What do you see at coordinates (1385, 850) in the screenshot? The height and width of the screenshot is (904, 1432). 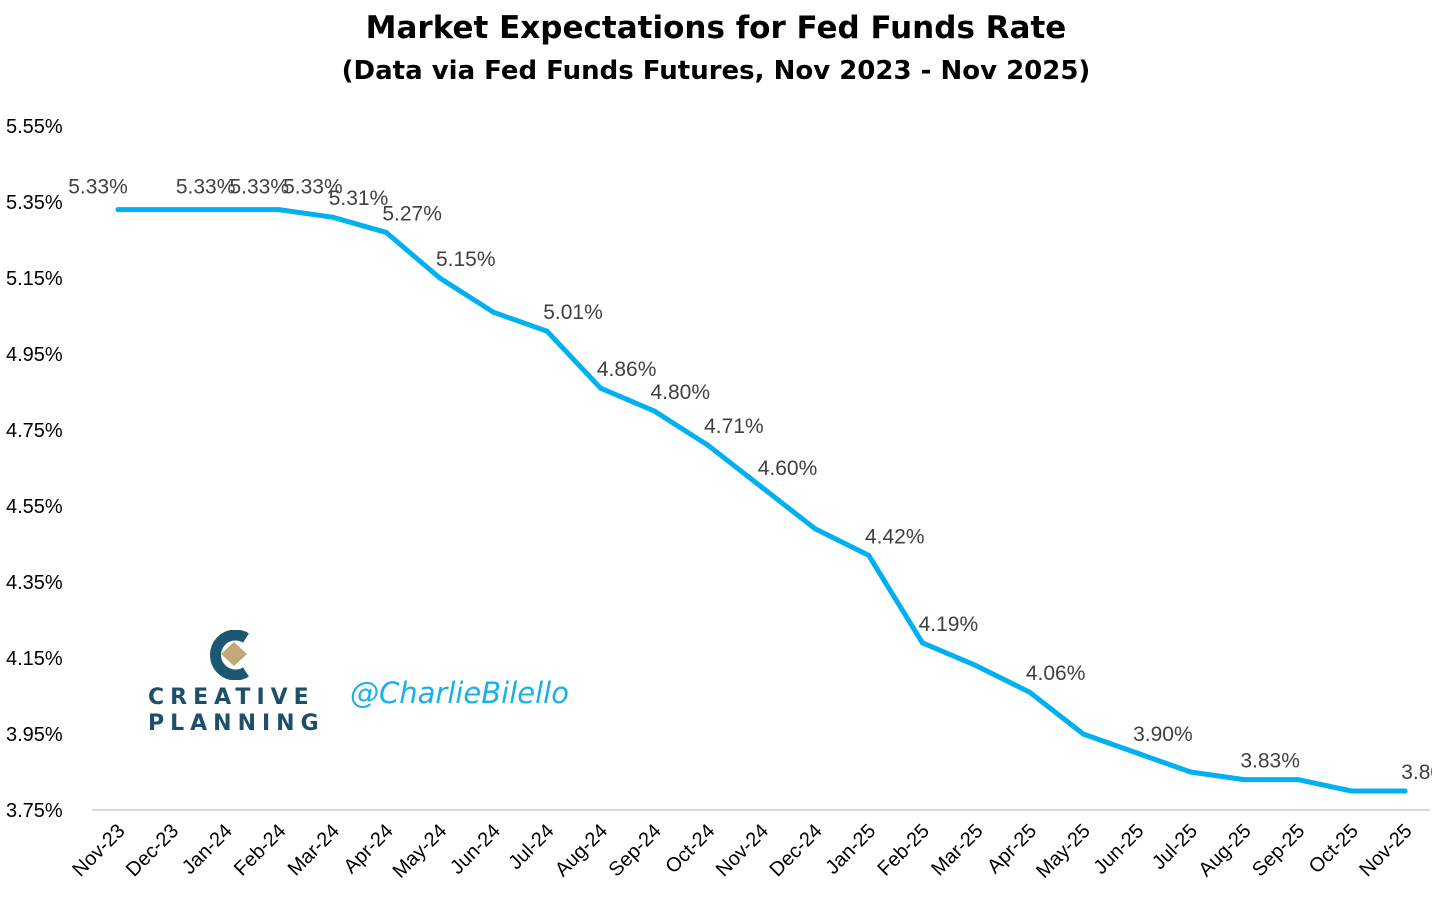 I see `x-tick-label: Nov-25` at bounding box center [1385, 850].